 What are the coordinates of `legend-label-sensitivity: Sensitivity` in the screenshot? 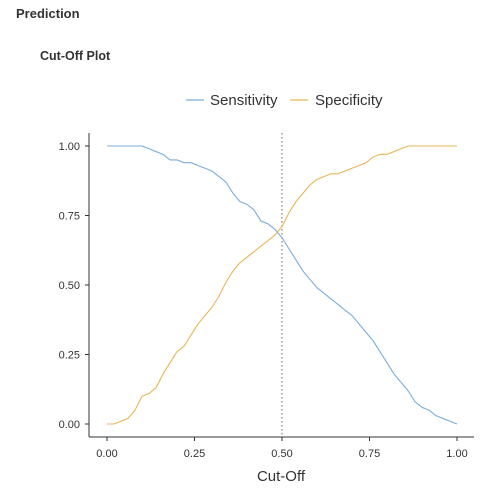 It's located at (244, 100).